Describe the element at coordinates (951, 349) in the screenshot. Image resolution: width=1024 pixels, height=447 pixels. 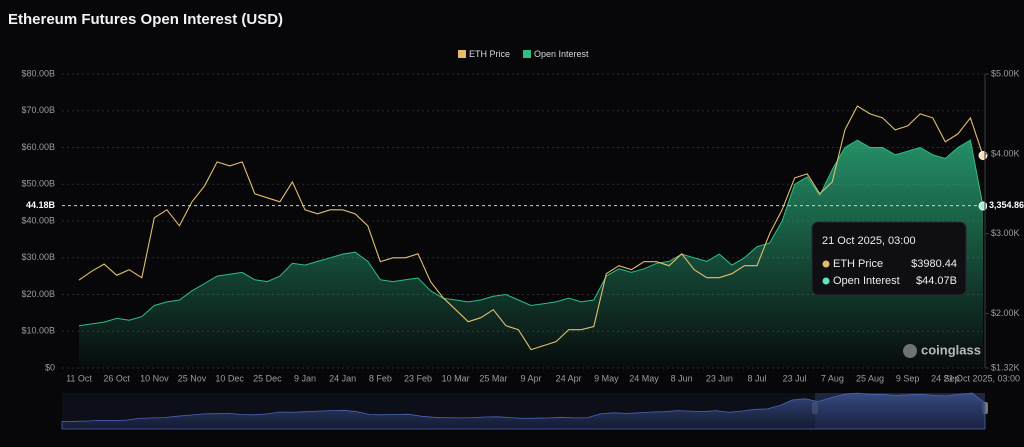
I see `watermark-text: coinglass` at that location.